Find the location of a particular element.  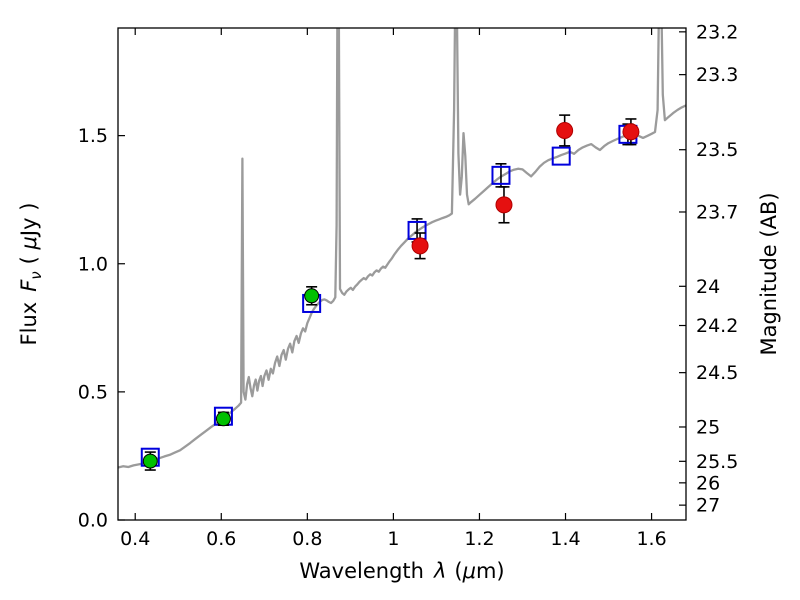

y-left-tick-label: 1.0 is located at coordinates (93, 264).